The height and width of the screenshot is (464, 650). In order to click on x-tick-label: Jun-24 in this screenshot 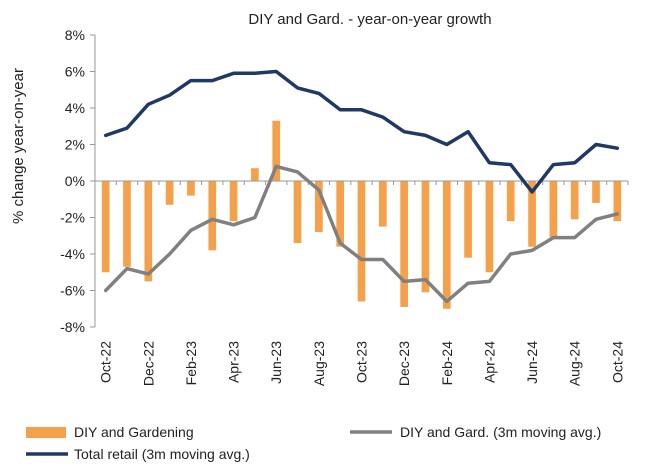, I will do `click(532, 362)`.